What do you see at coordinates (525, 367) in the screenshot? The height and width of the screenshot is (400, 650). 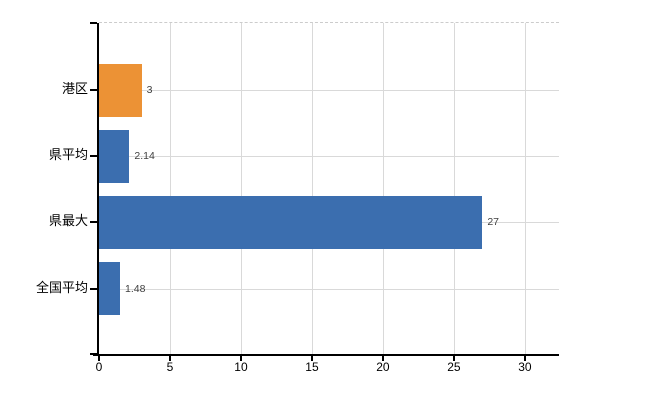 I see `x-tick-label: 30` at bounding box center [525, 367].